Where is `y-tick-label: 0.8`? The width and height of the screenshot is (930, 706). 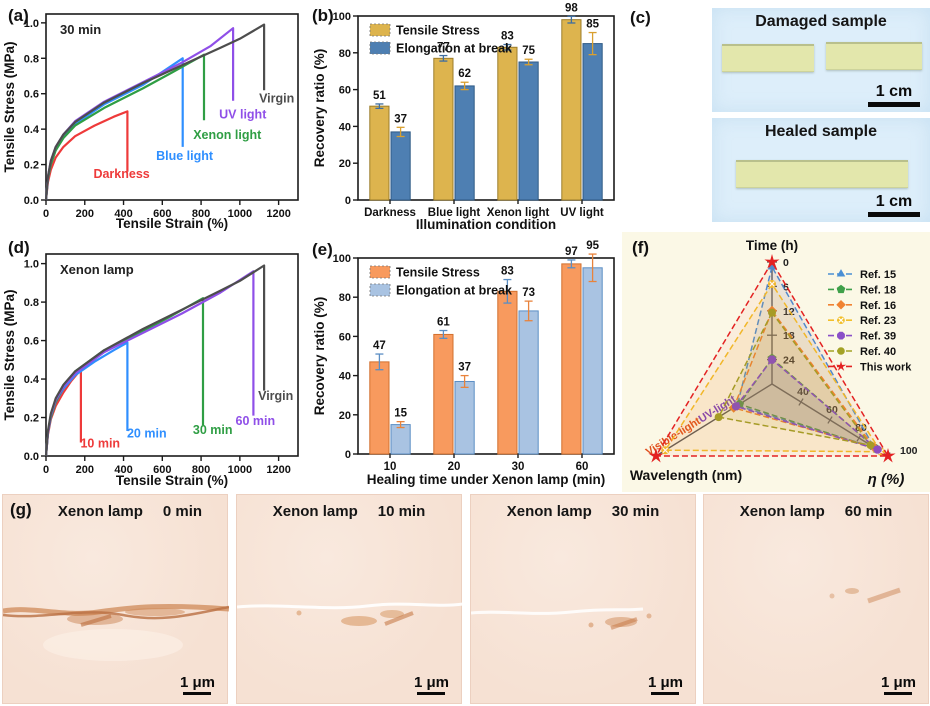 y-tick-label: 0.8 is located at coordinates (31, 59).